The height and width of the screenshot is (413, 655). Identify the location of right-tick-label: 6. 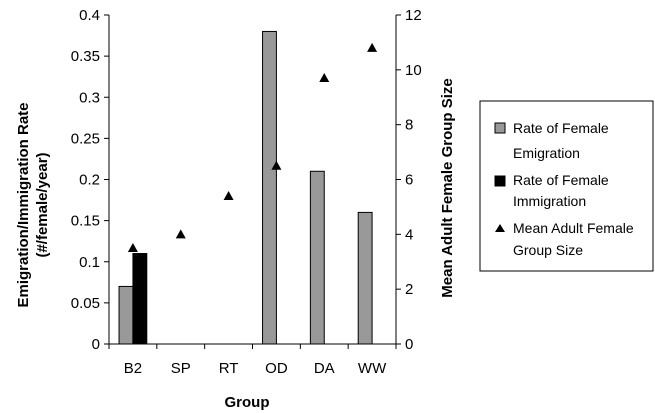
(409, 180).